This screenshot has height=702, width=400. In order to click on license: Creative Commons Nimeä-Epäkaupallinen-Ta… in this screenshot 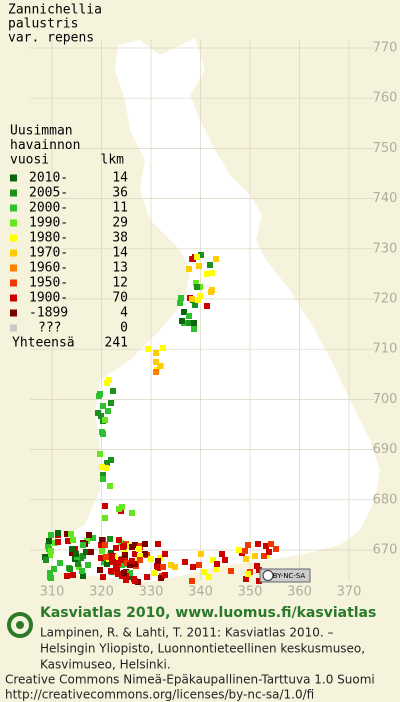, I will do `click(190, 680)`.